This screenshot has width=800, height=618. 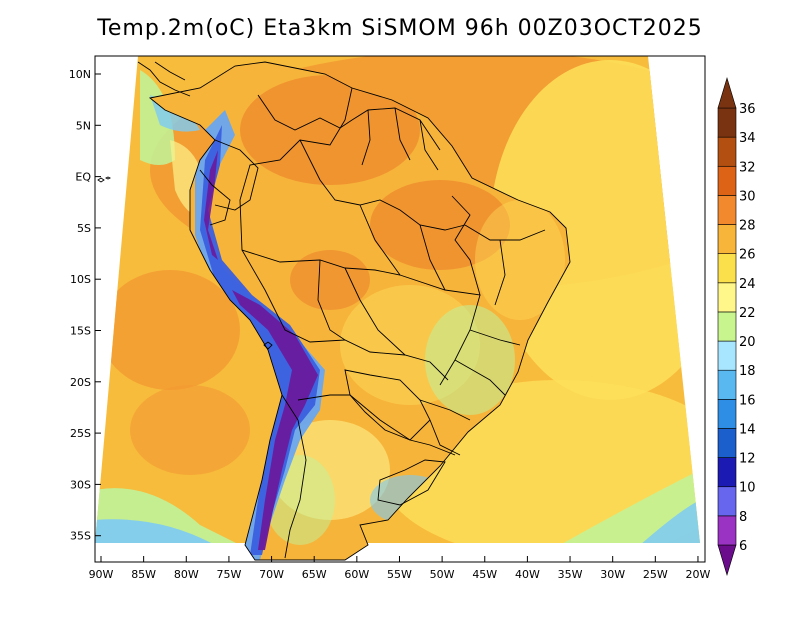 I want to click on lon-label: 45W, so click(x=484, y=574).